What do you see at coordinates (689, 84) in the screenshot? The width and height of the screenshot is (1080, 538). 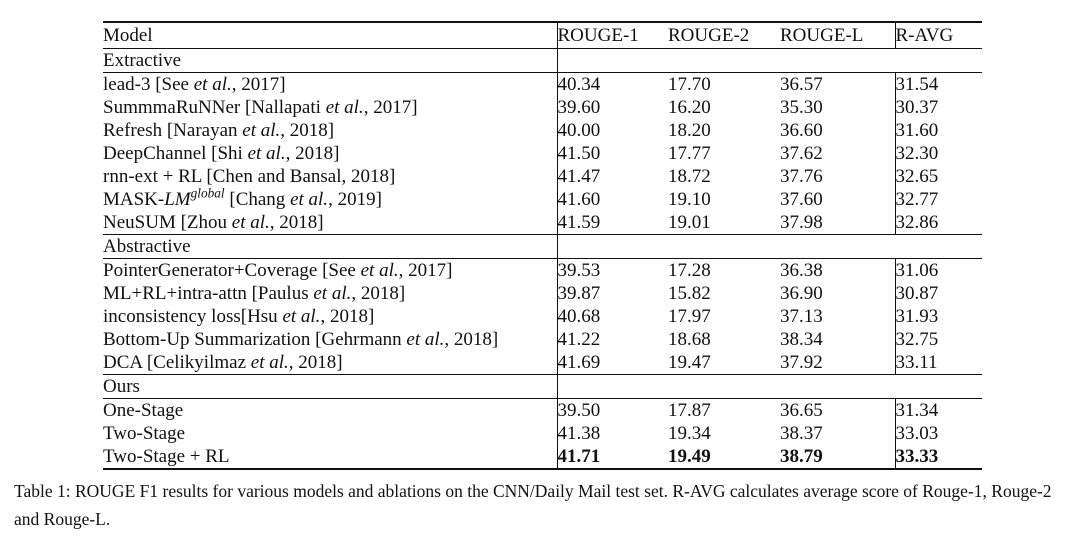 I see `score-cell: 17.70` at bounding box center [689, 84].